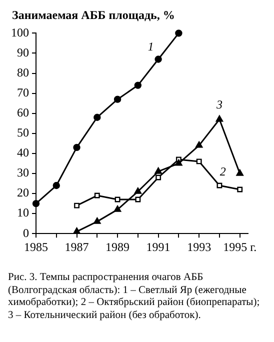 This screenshot has width=274, height=342. What do you see at coordinates (23, 113) in the screenshot?
I see `y-tick-label: 60` at bounding box center [23, 113].